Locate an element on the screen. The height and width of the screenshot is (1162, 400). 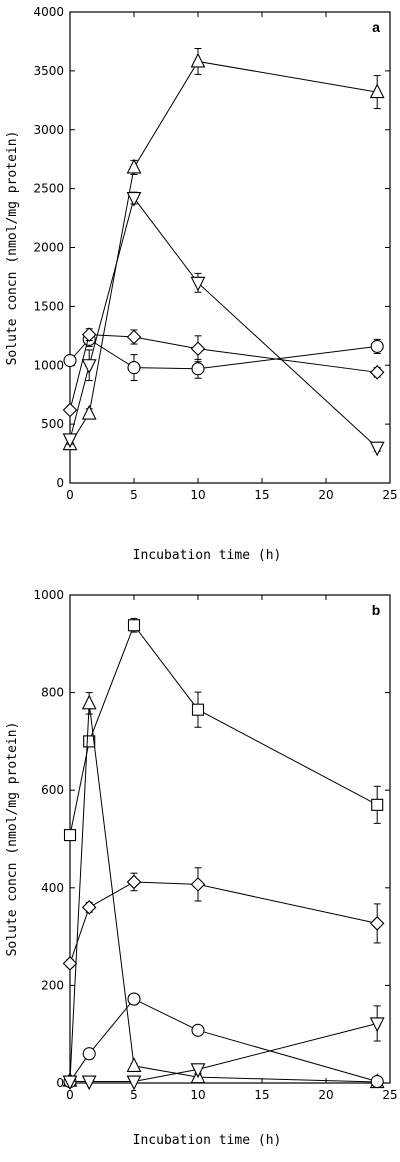
series-a-circle is located at coordinates (223, 356).